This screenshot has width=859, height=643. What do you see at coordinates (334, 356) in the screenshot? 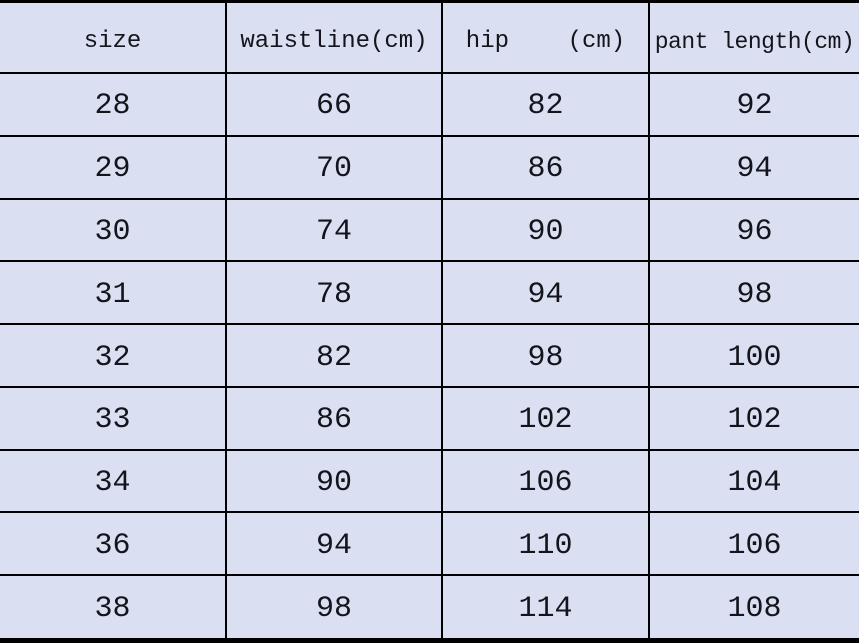
I see `table-cell-waistline: 82` at bounding box center [334, 356].